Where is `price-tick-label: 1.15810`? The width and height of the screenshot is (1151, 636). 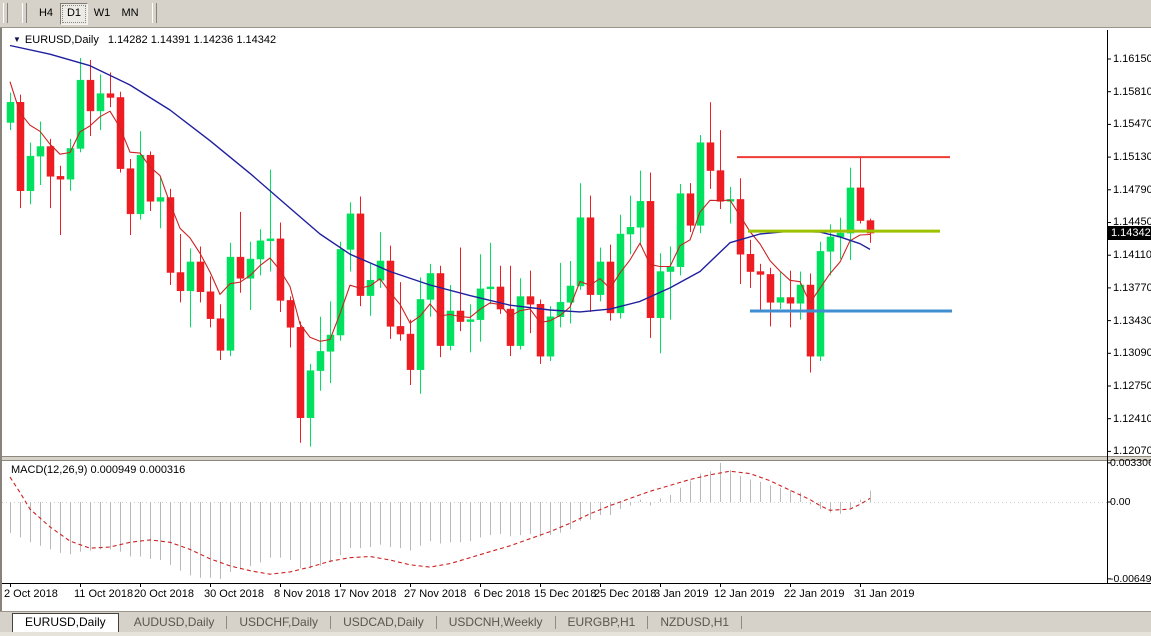
price-tick-label: 1.15810 is located at coordinates (1132, 91).